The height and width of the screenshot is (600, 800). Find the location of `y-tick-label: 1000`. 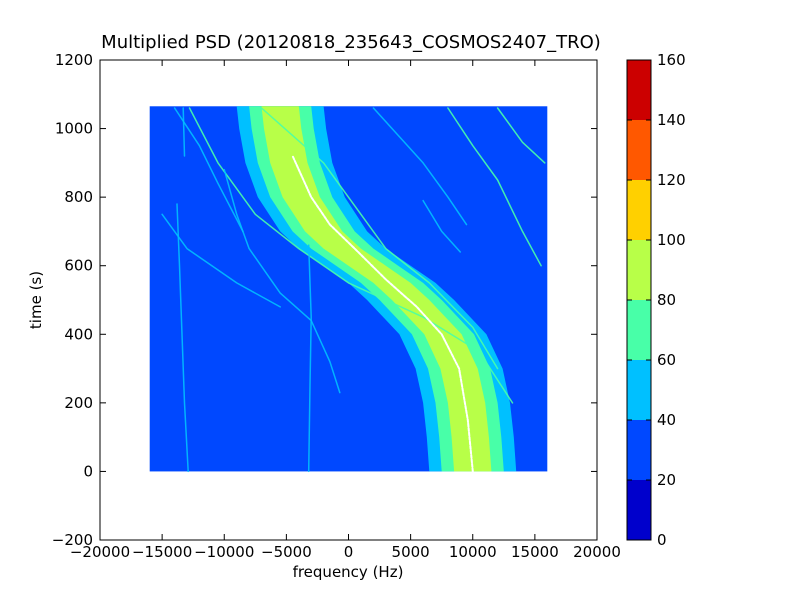

y-tick-label: 1000 is located at coordinates (74, 129).